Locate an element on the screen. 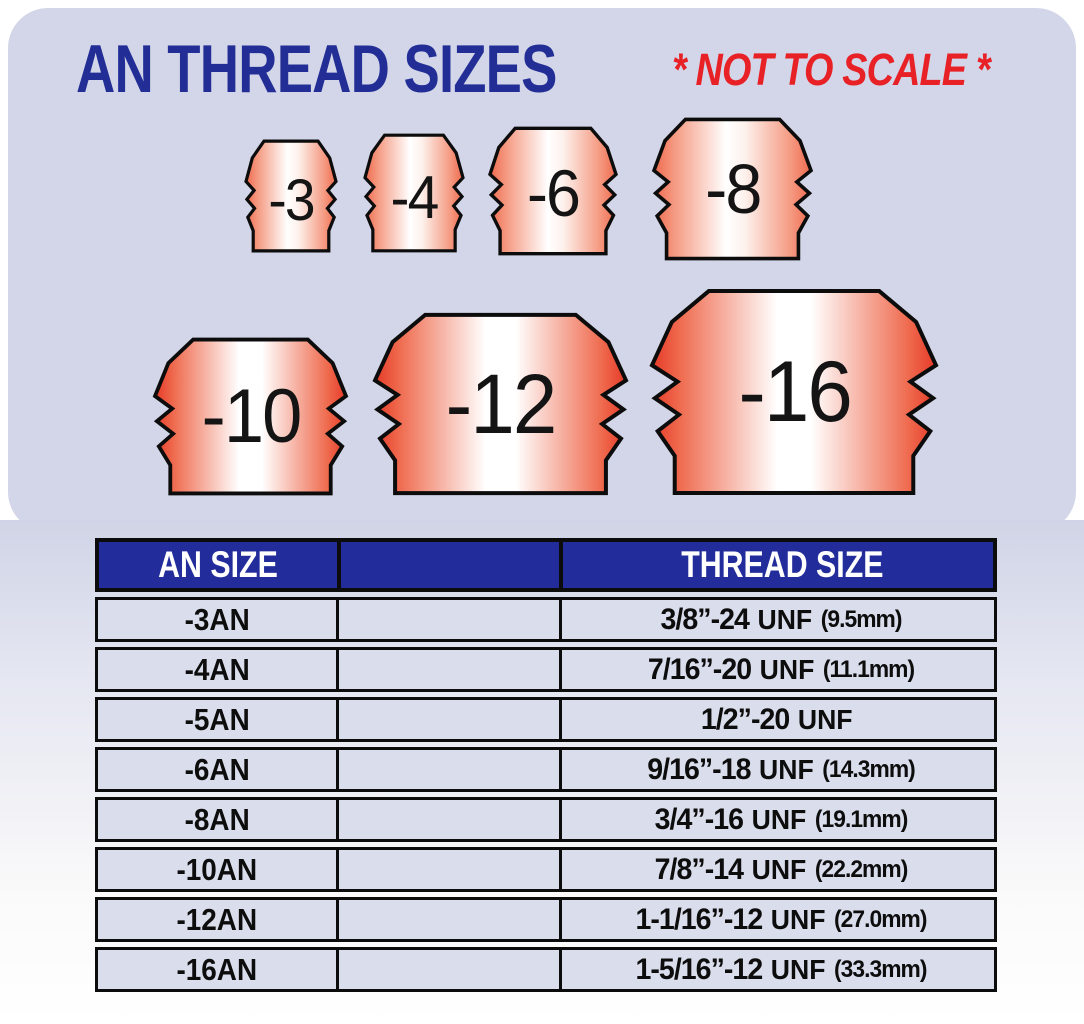  header-an-size: AN SIZE is located at coordinates (218, 564).